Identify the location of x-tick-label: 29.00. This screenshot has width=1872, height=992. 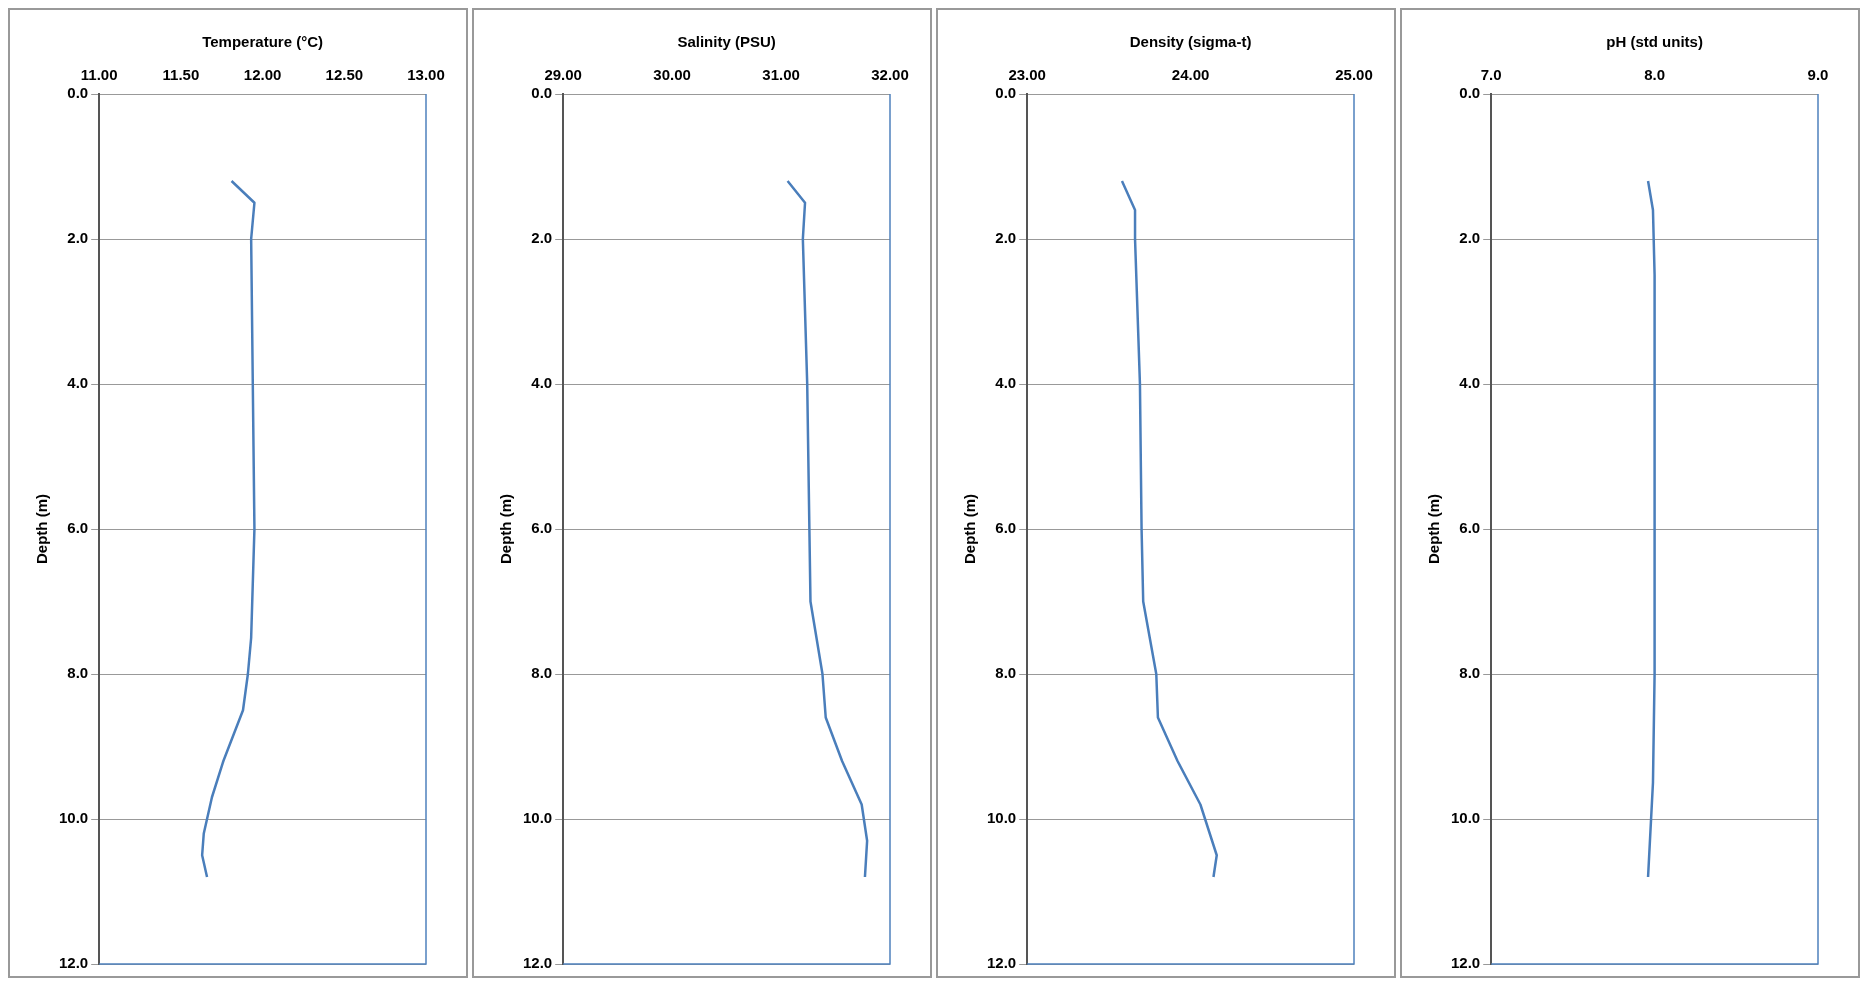
(563, 75).